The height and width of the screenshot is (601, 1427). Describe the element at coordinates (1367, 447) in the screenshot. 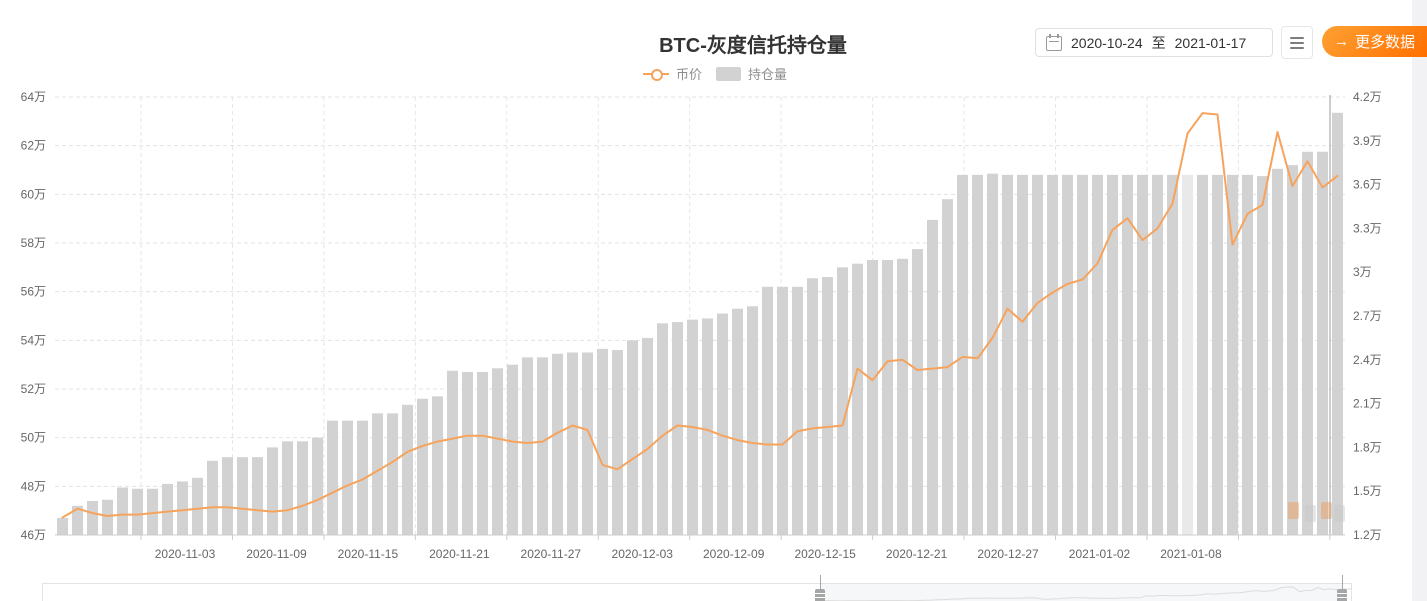

I see `right-axis-label: 1.8万` at that location.